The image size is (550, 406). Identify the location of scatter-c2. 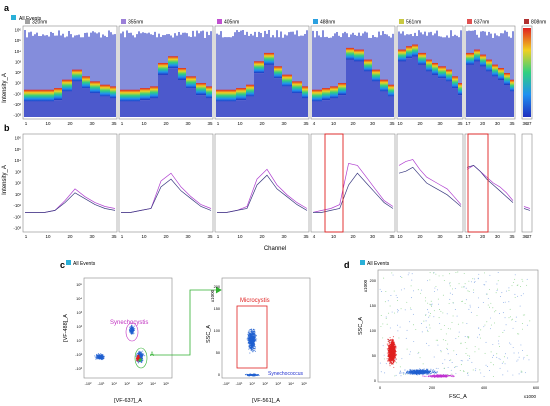
(252, 352).